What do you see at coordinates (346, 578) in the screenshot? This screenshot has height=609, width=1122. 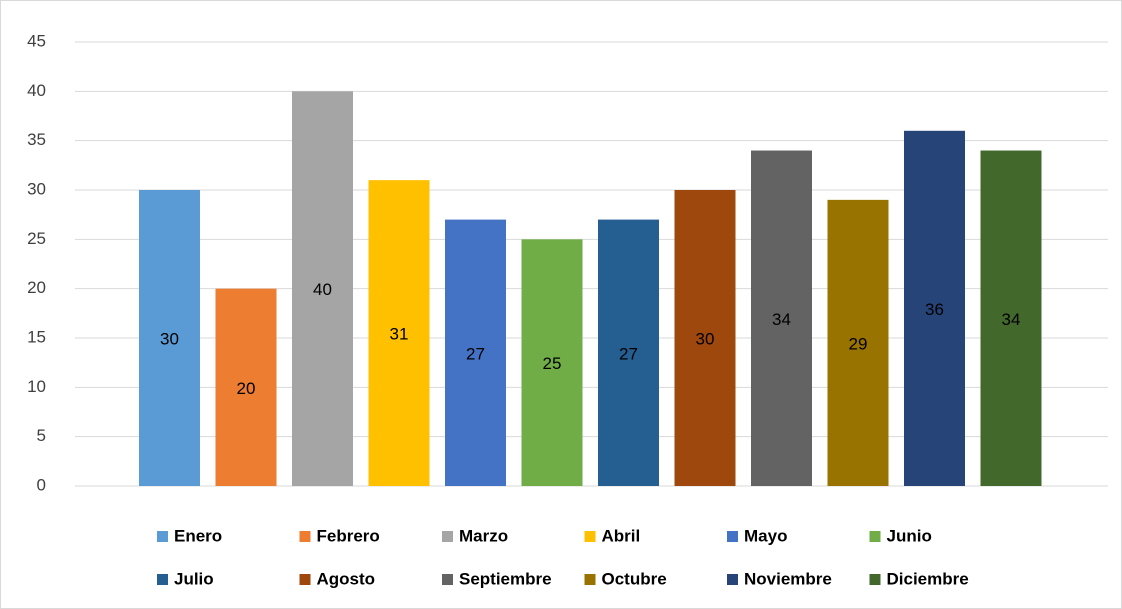 I see `legend-label: Agosto` at bounding box center [346, 578].